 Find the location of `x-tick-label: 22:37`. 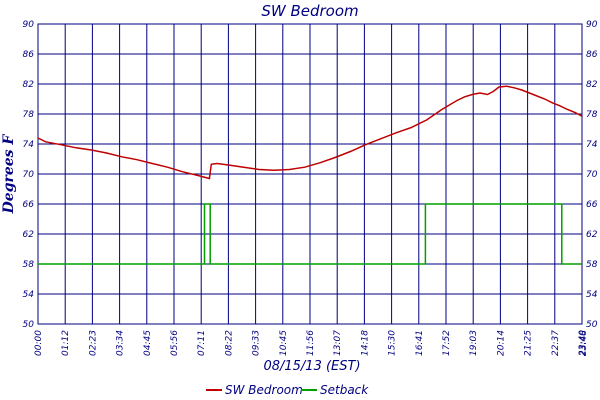

x-tick-label: 22:37 is located at coordinates (556, 343).